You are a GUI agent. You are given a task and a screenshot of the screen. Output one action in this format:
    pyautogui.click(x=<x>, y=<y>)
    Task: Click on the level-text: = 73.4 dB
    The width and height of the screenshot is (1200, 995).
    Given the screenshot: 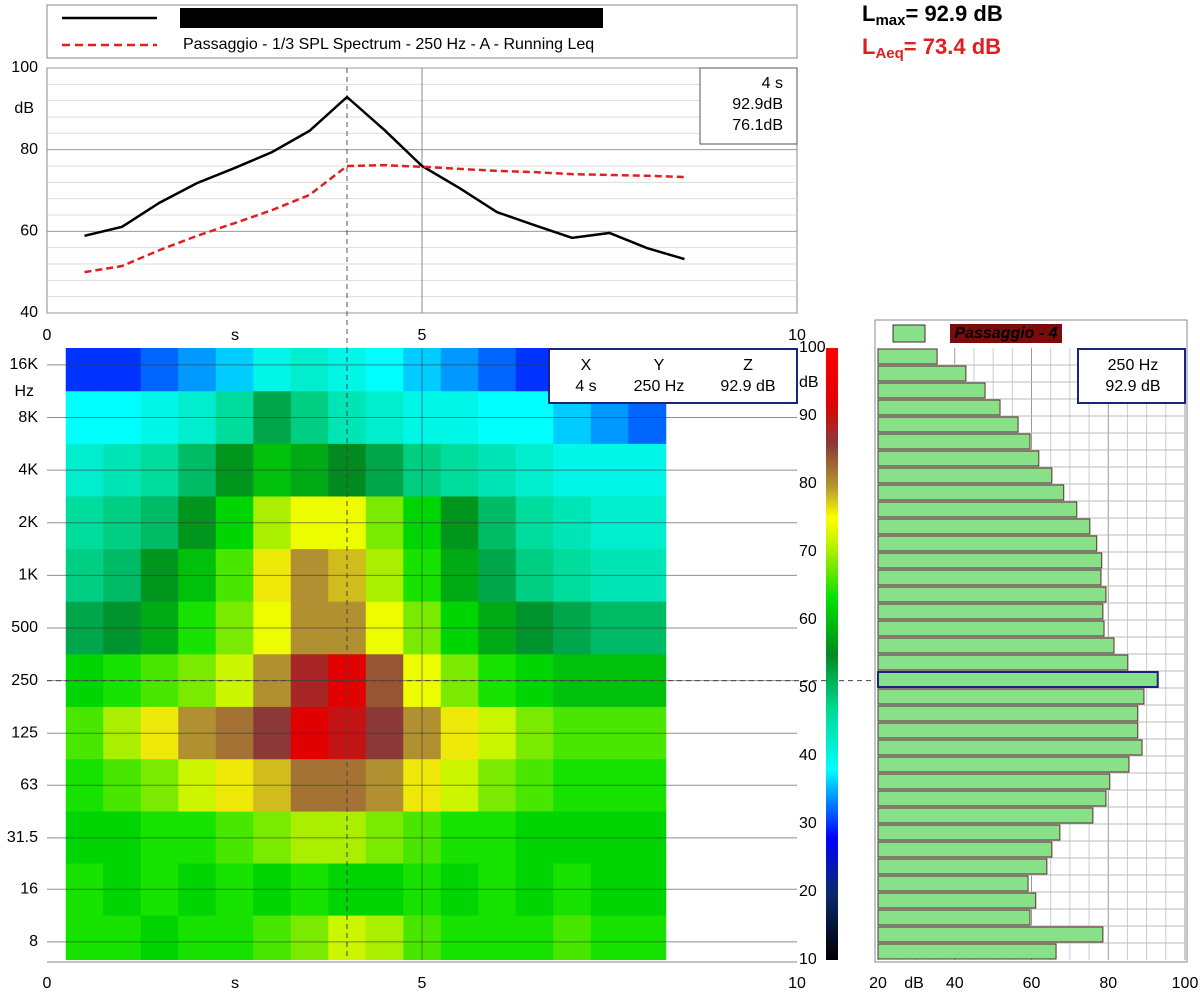 What is the action you would take?
    pyautogui.click(x=952, y=46)
    